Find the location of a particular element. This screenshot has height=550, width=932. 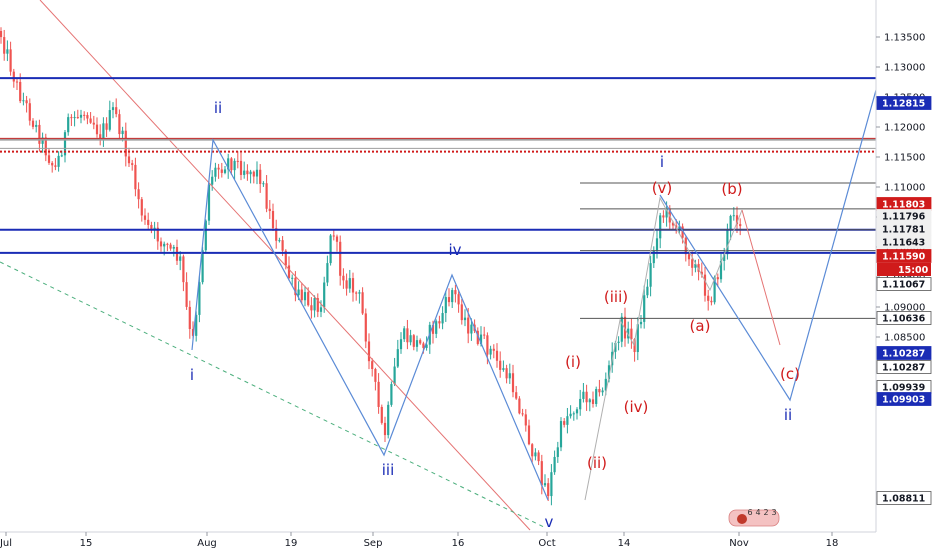

projection-wave-path is located at coordinates (767, 245).